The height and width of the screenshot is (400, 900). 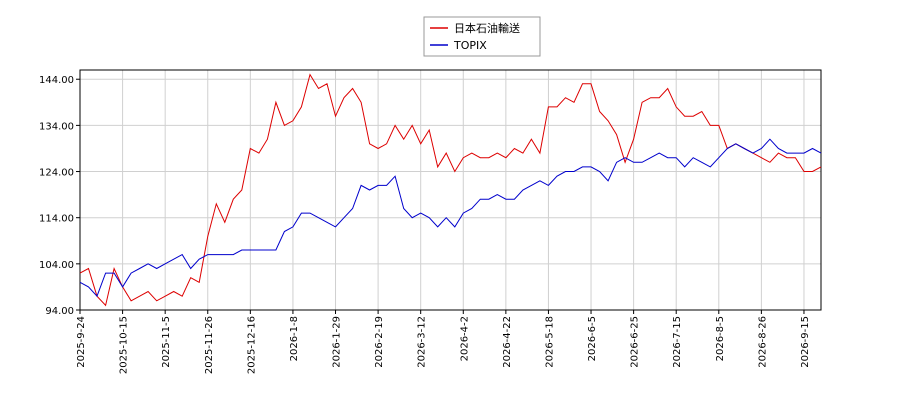 What do you see at coordinates (337, 342) in the screenshot?
I see `x-tick-label: 2026-1-29` at bounding box center [337, 342].